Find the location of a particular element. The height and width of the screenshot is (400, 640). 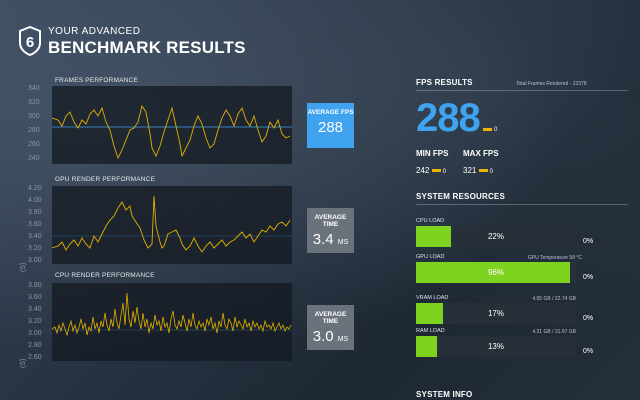

resource-percent: 13% is located at coordinates (495, 346).